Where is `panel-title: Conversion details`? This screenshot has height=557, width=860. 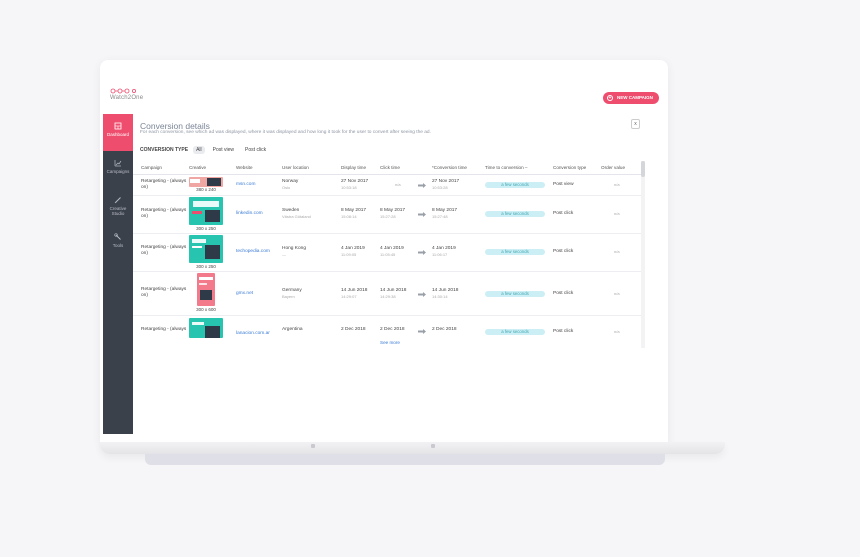 panel-title: Conversion details is located at coordinates (175, 126).